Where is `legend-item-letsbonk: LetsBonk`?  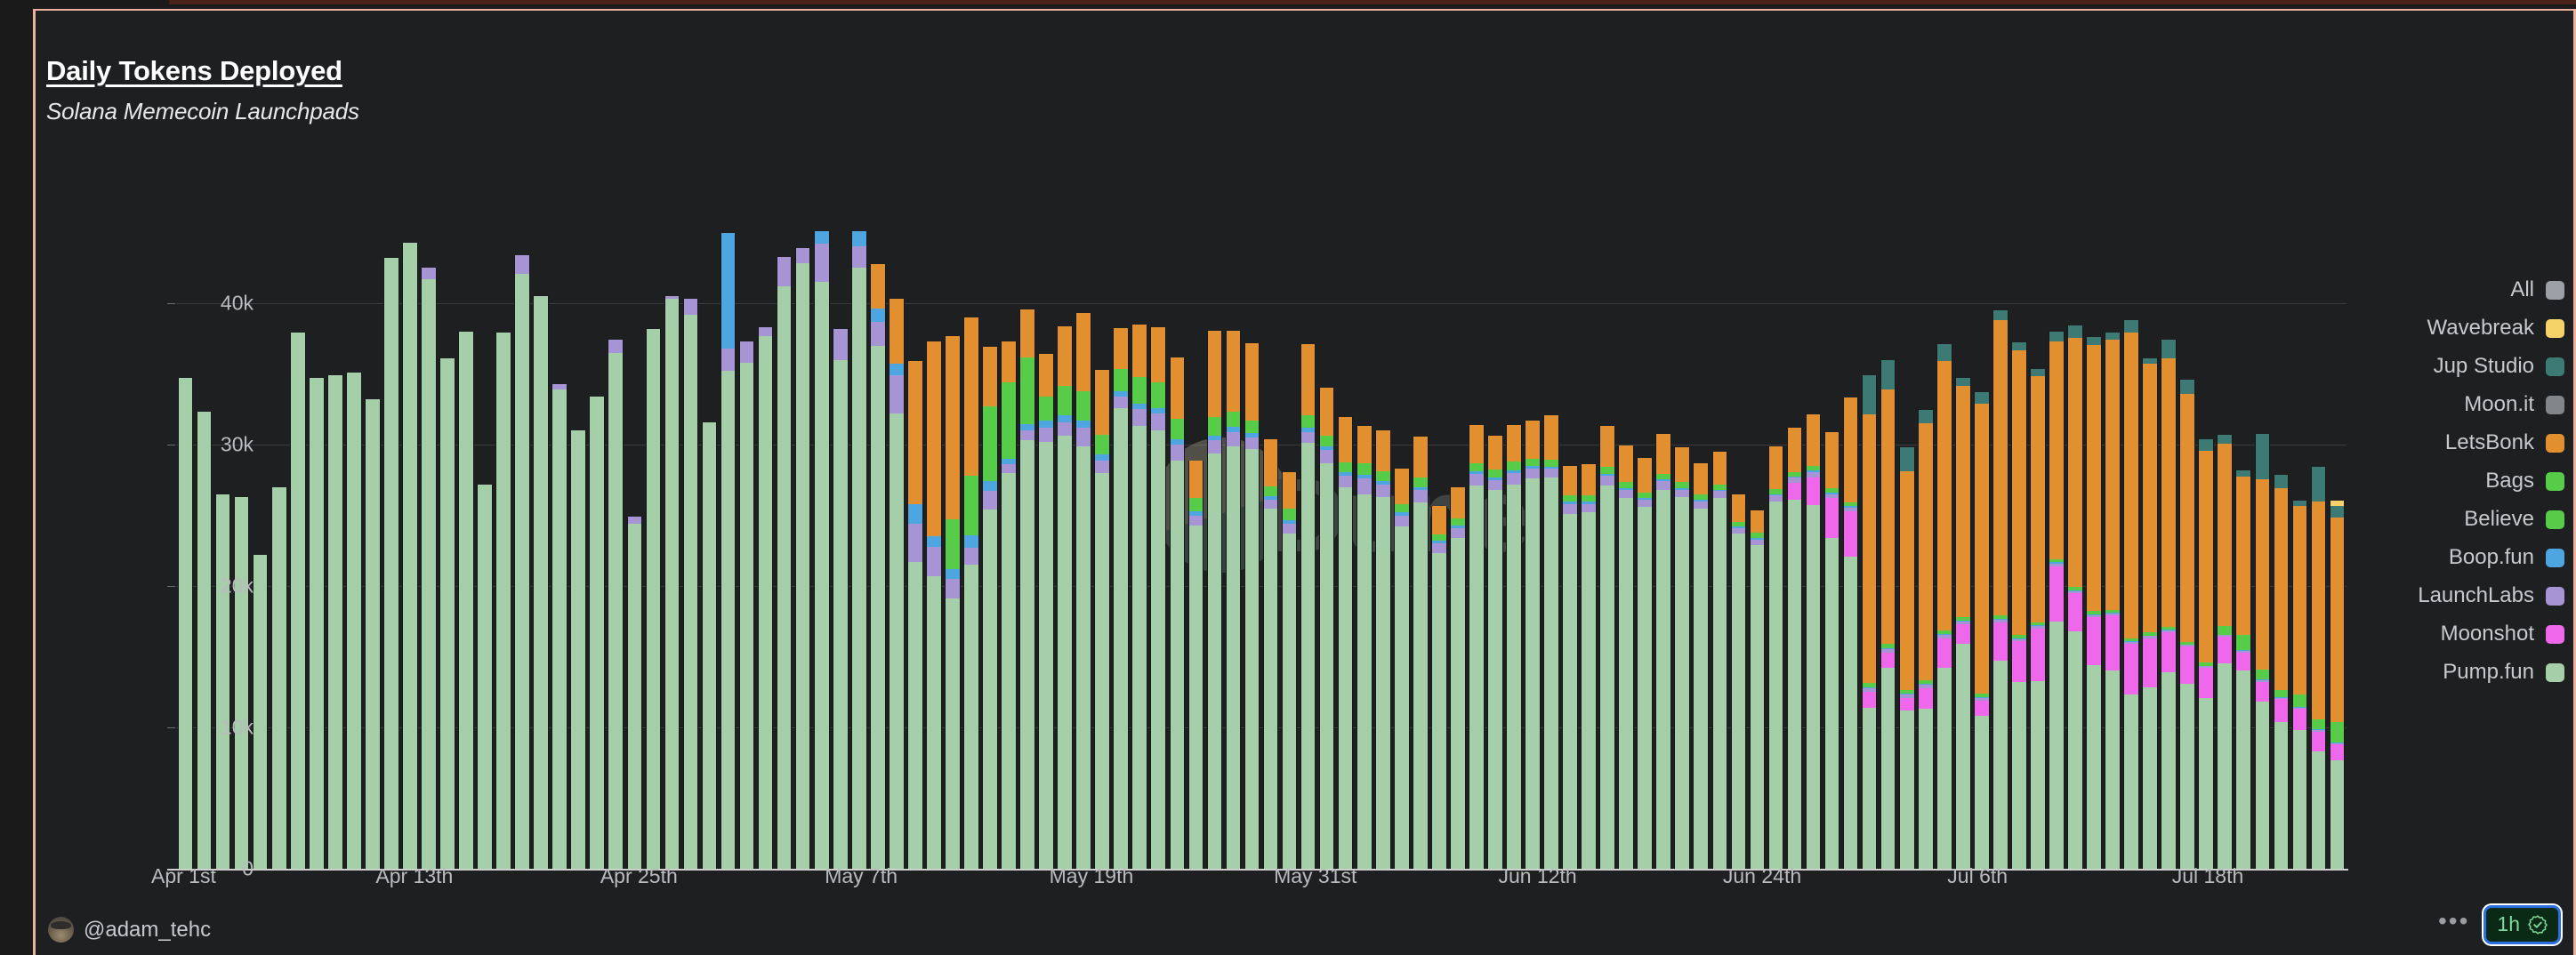
legend-item-letsbonk: LetsBonk is located at coordinates (2491, 443).